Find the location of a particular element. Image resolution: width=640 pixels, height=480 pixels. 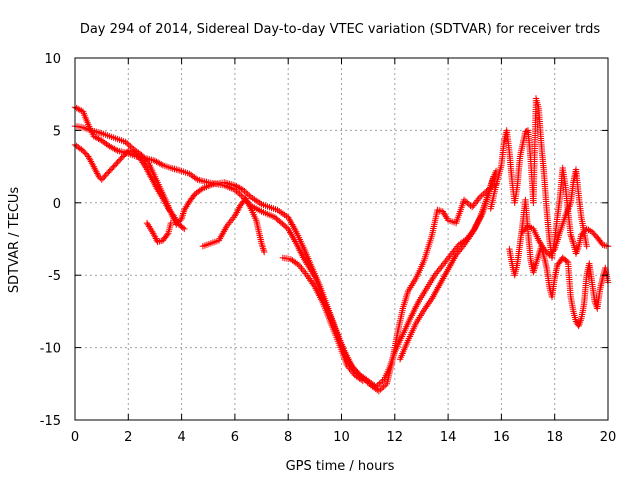

x-tick-label: 0 is located at coordinates (75, 437).